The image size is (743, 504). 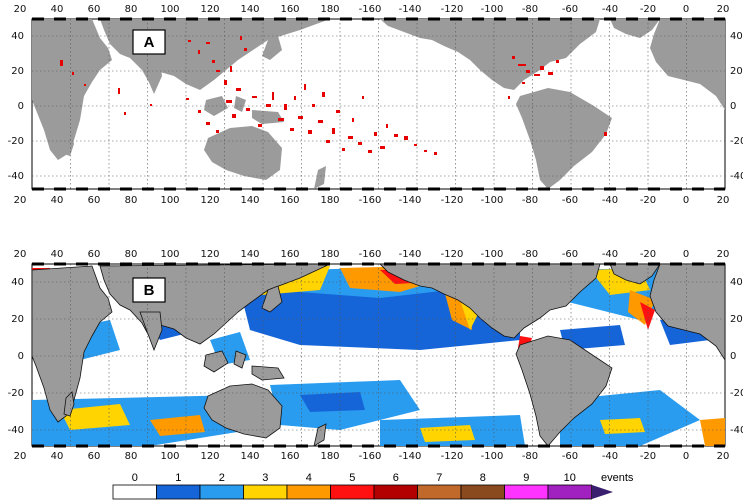 I want to click on colorbar-labels: 0 1 2 3 4 5 6 7 8 9 10, so click(x=354, y=478).